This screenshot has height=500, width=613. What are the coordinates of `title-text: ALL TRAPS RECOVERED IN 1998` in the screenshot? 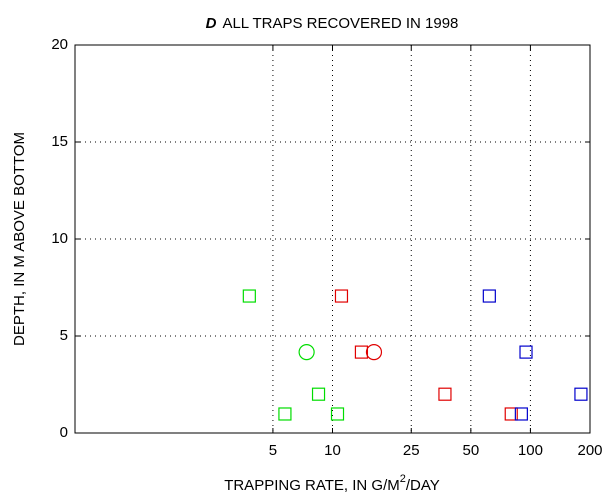 It's located at (340, 23).